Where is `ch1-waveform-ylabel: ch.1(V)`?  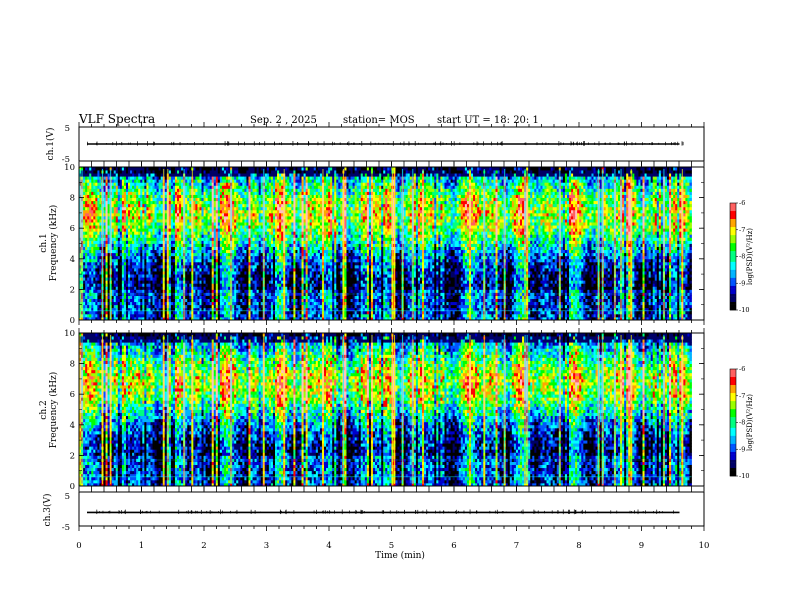
ch1-waveform-ylabel: ch.1(V) is located at coordinates (50, 144).